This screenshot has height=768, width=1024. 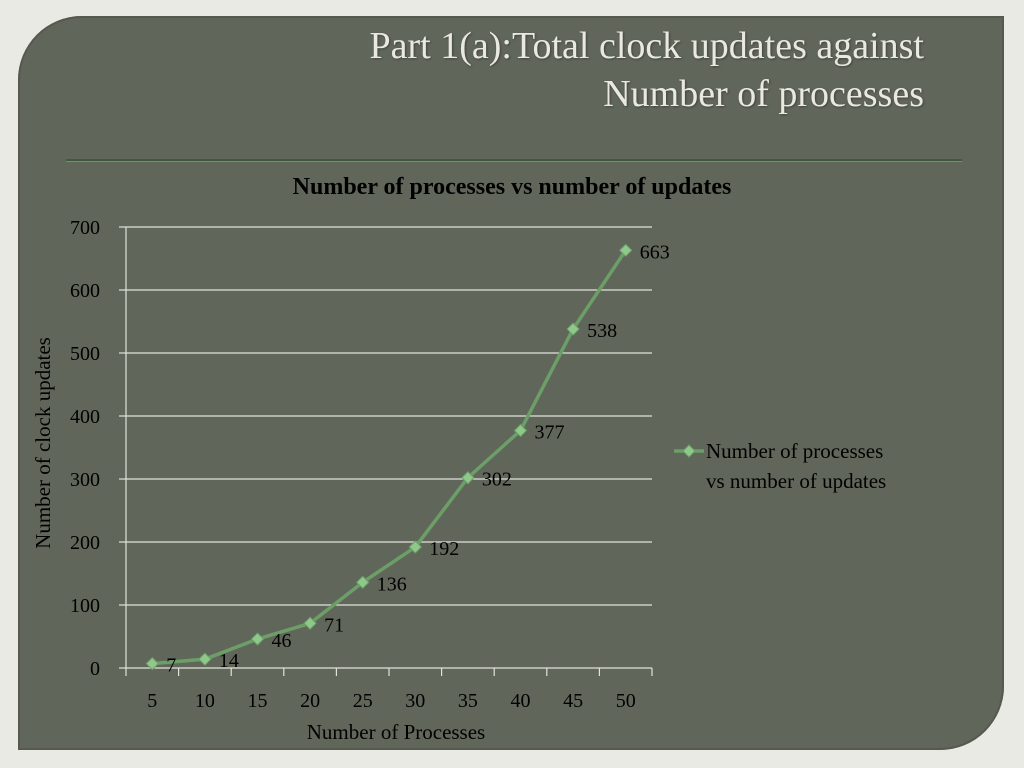 I want to click on x-tick-label-35: 35, so click(x=468, y=701).